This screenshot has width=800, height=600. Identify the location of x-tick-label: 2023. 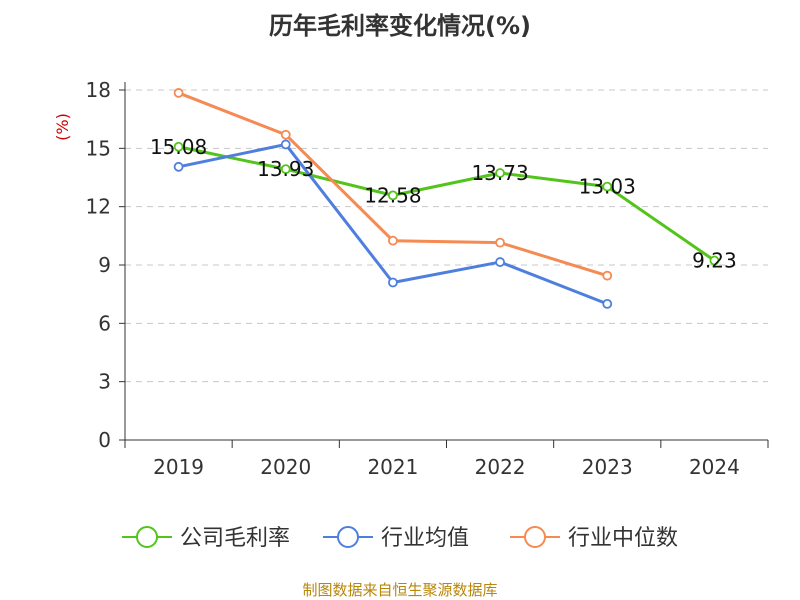
(607, 467).